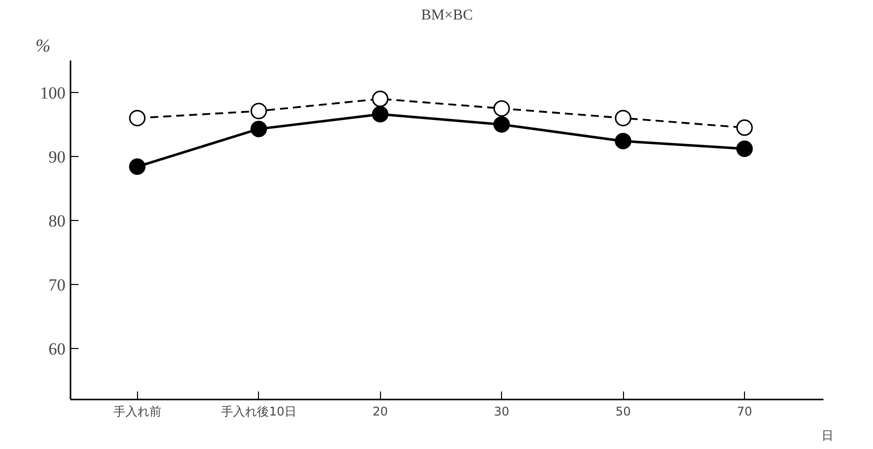 Image resolution: width=873 pixels, height=449 pixels. Describe the element at coordinates (137, 411) in the screenshot. I see `x-tick-label: 手入れ前` at that location.